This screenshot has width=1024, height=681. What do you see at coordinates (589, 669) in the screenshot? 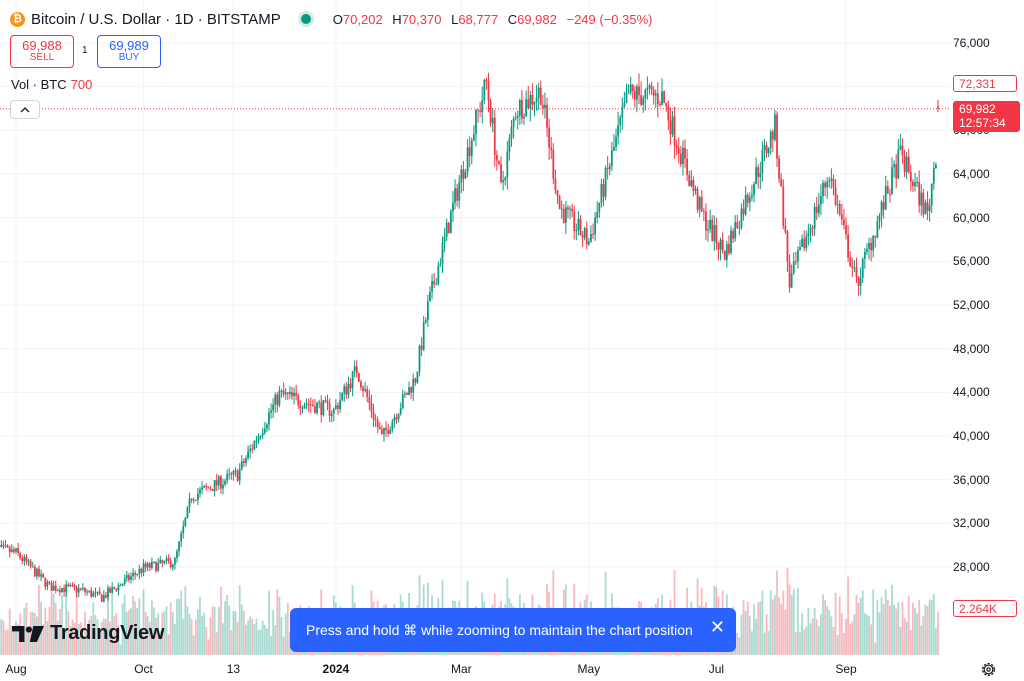
I see `time-tick-label: May` at bounding box center [589, 669].